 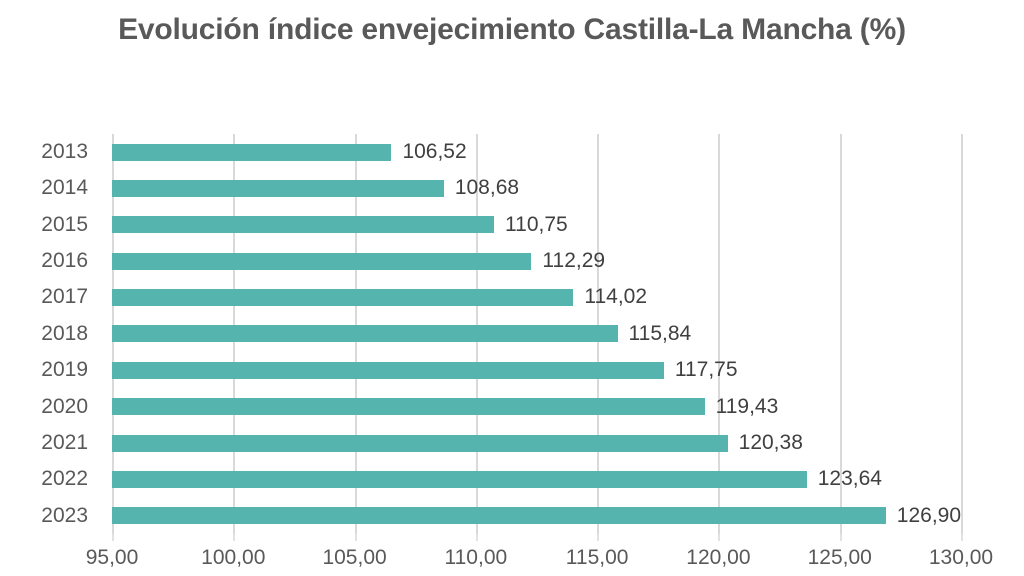 I want to click on y-axis-label-2023: 2023, so click(x=64, y=515).